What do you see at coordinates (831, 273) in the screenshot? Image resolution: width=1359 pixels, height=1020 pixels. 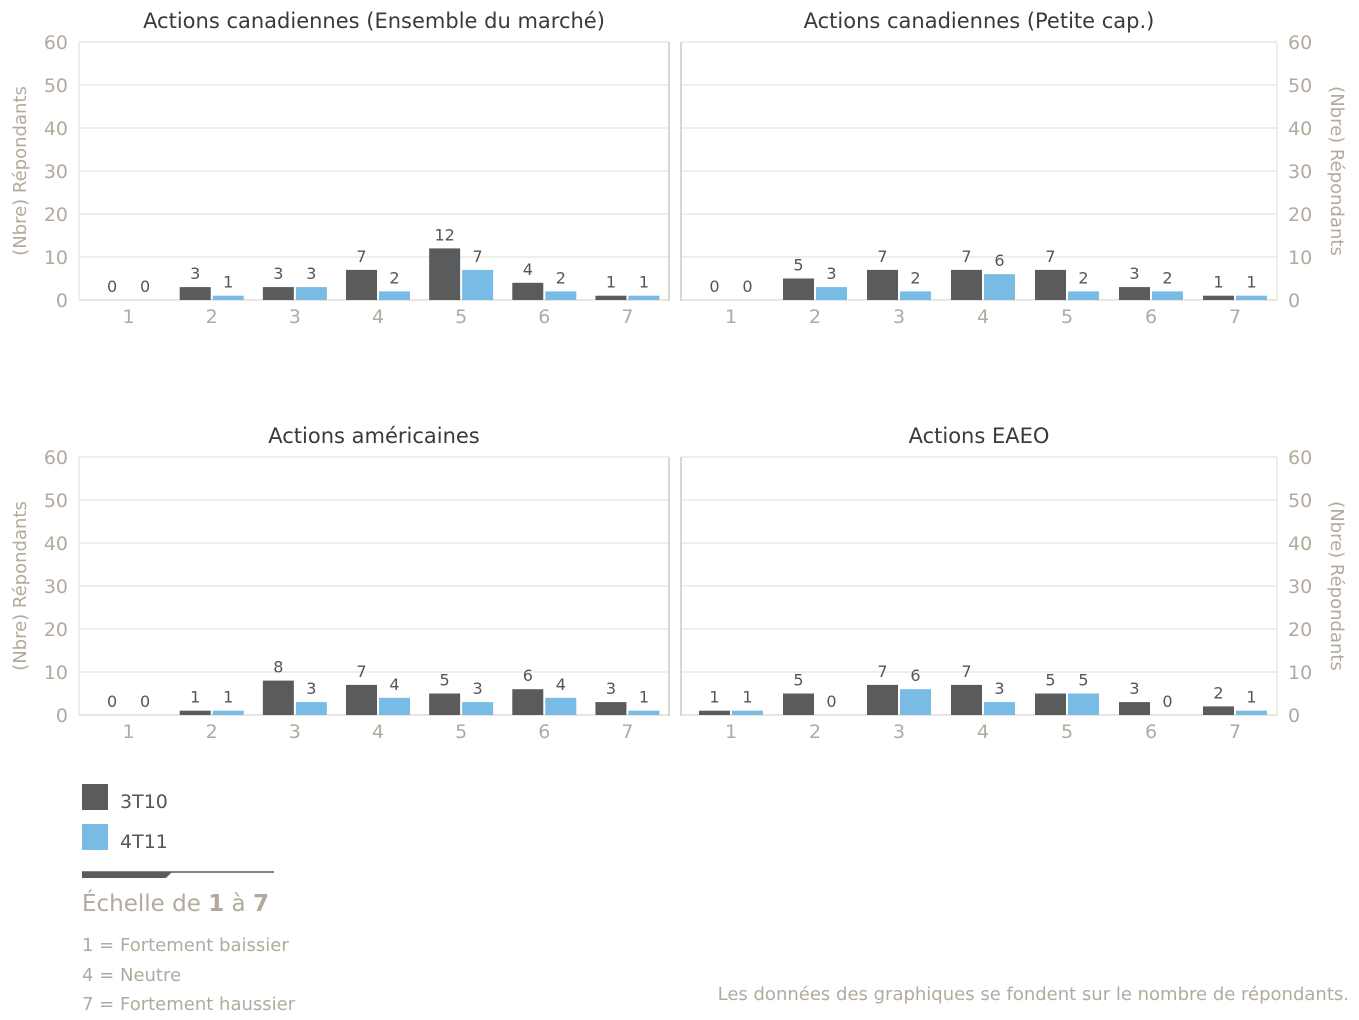 I see `panel-2-data-label-4t11: 3` at bounding box center [831, 273].